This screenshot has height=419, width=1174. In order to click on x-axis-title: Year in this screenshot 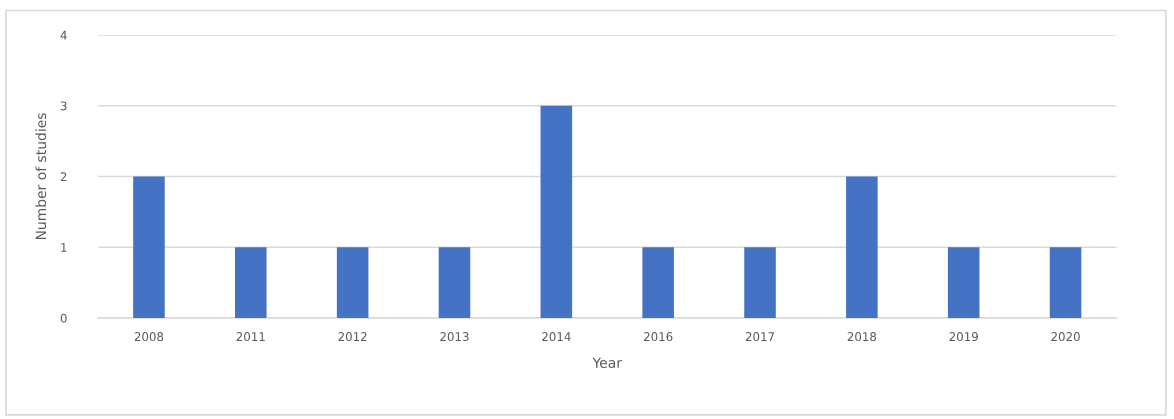, I will do `click(607, 362)`.